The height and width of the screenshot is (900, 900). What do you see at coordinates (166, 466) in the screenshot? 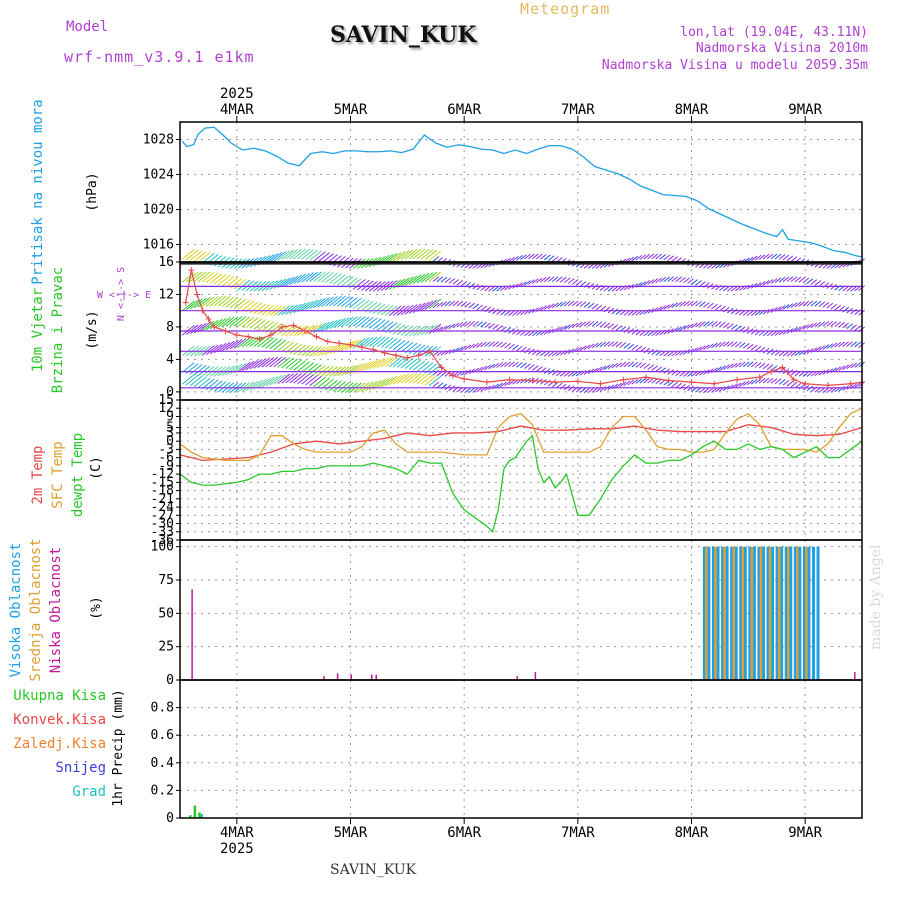
I see `y-tick-label: -9` at bounding box center [166, 466].